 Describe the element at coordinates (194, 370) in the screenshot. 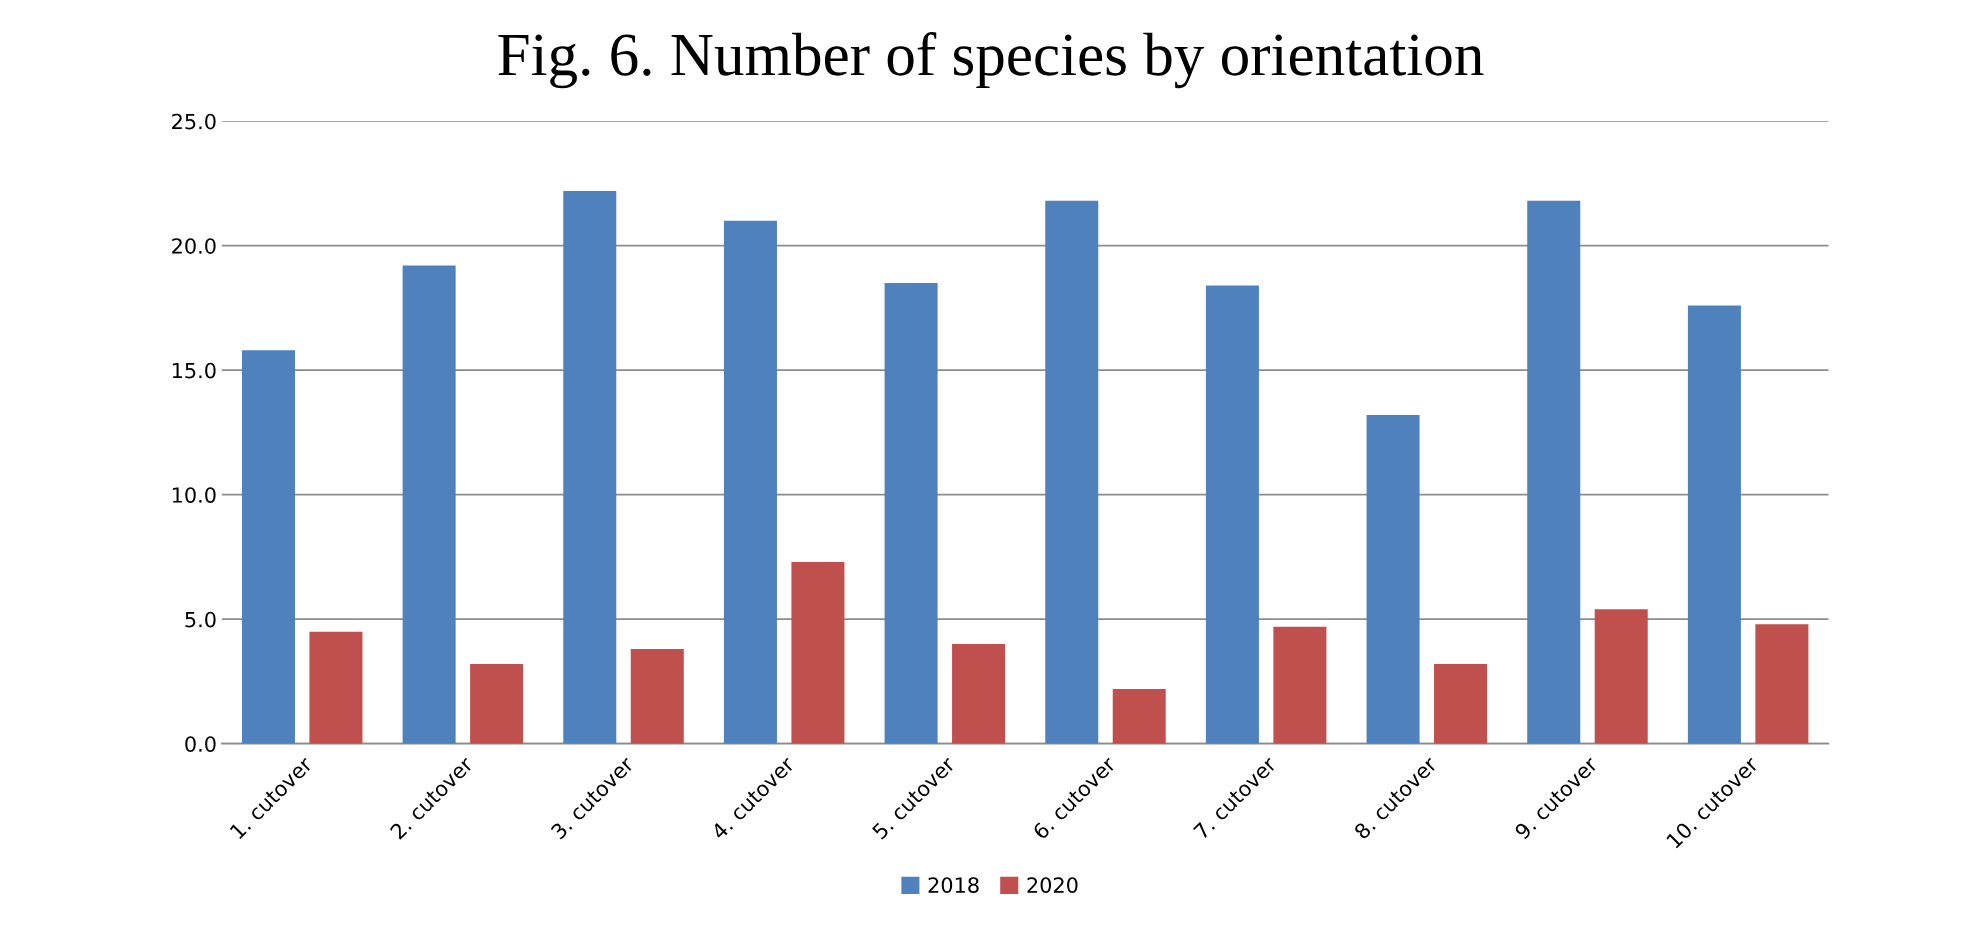

I see `y-tick-label: 15.0` at that location.